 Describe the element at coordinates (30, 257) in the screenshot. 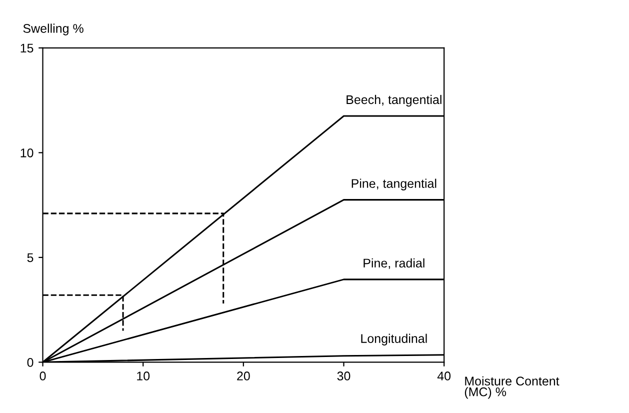

I see `y-tick-label: 5` at that location.